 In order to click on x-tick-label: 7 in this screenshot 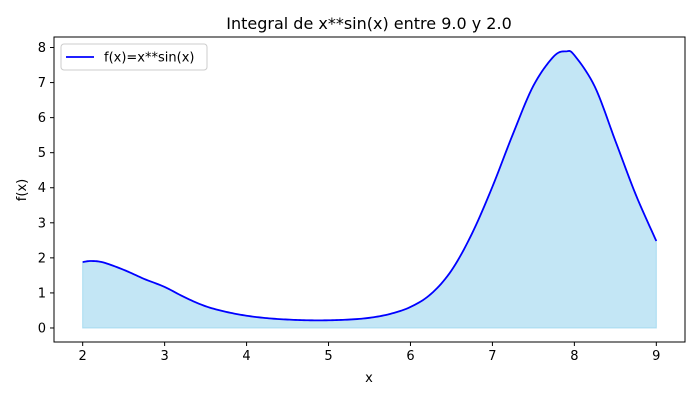, I will do `click(492, 356)`.